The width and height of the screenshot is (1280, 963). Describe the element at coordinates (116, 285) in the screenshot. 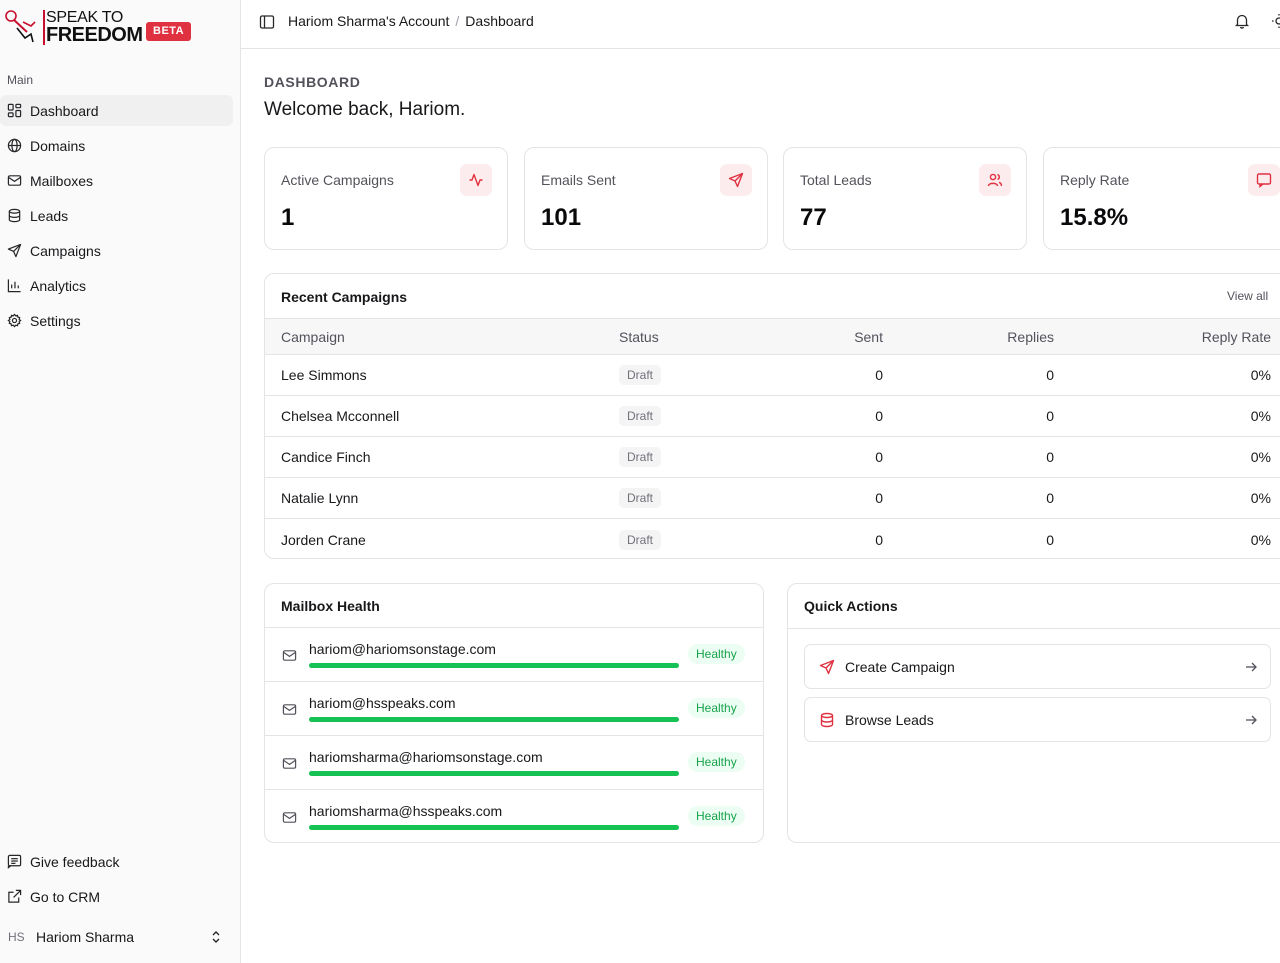

I see `sidebar-item-analytics: Analytics` at that location.